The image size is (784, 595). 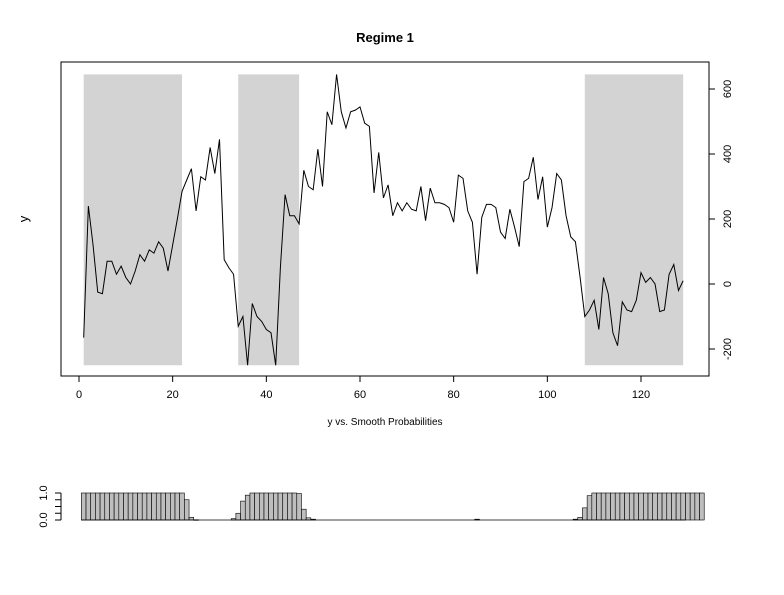 I want to click on x-axis-label: y vs. Smooth Probabilities, so click(x=384, y=422).